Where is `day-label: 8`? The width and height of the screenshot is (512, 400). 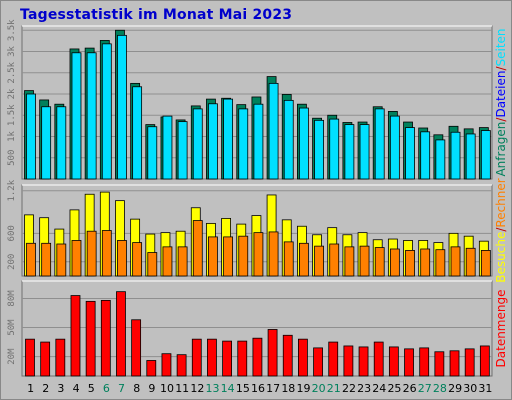 day-label: 8 is located at coordinates (136, 388).